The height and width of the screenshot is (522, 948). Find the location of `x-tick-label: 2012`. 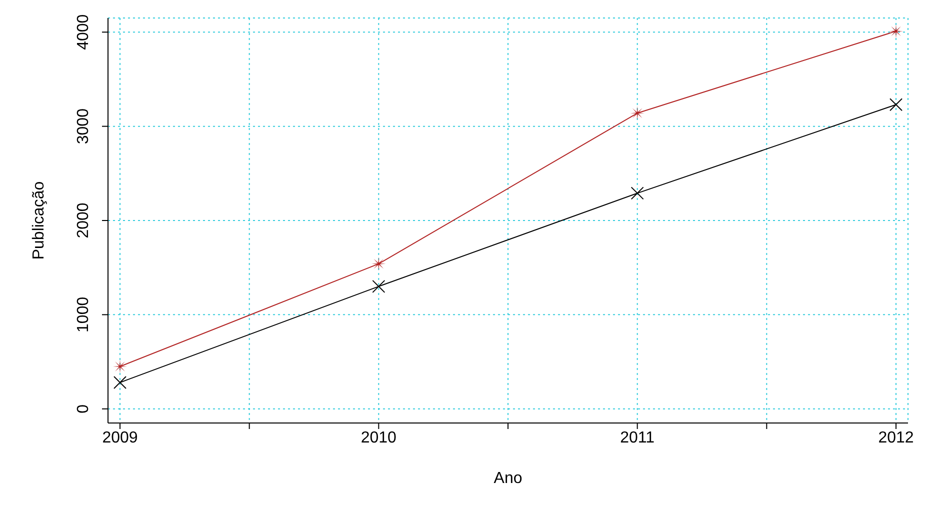

x-tick-label: 2012 is located at coordinates (896, 437).